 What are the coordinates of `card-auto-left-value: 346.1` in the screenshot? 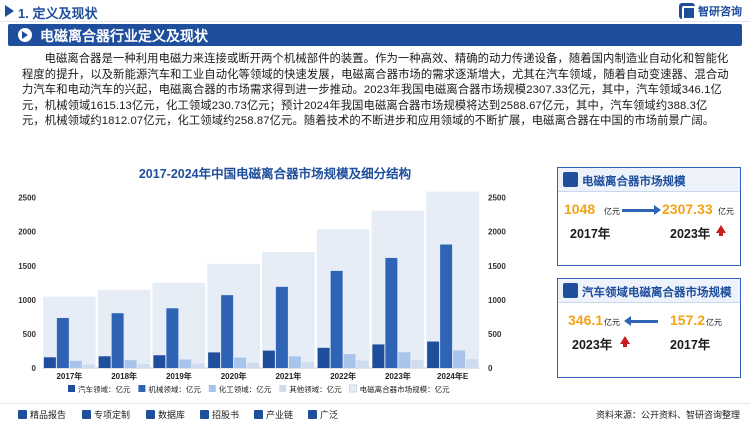 It's located at (586, 320).